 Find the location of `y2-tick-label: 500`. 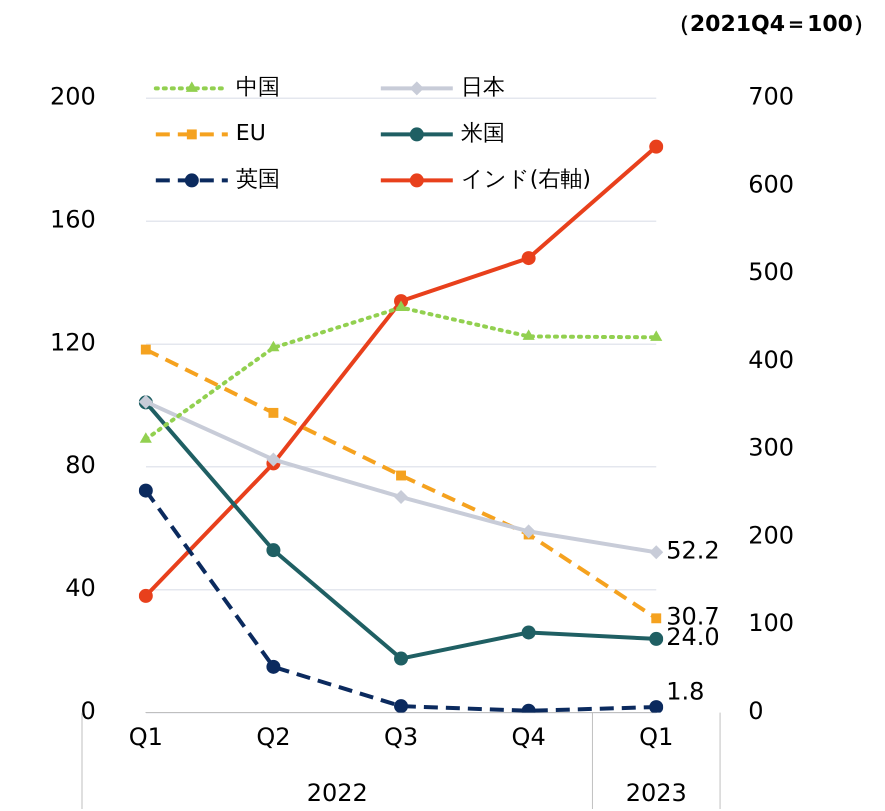

y2-tick-label: 500 is located at coordinates (771, 272).